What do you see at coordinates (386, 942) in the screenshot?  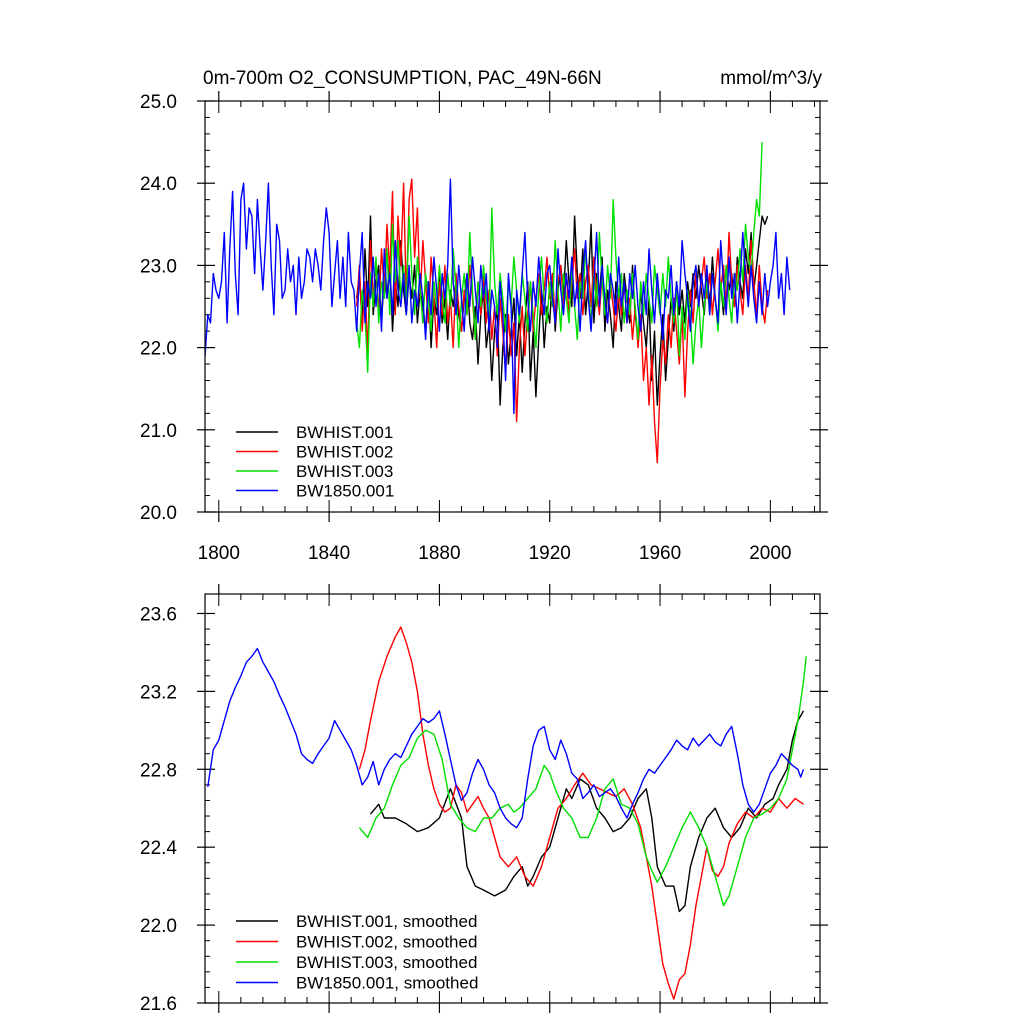 I see `bottom-legend-label: BWHIST.002, smoothed` at bounding box center [386, 942].